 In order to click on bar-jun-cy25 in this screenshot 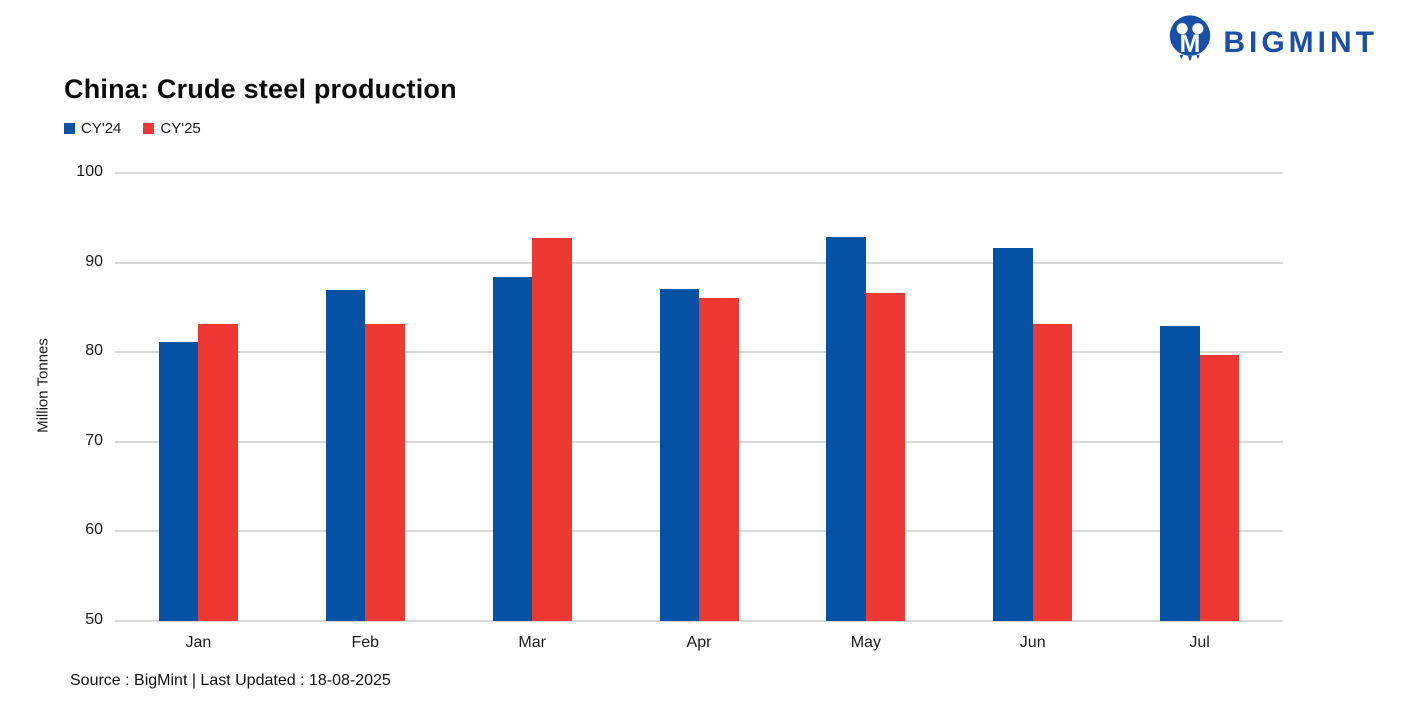, I will do `click(1052, 472)`.